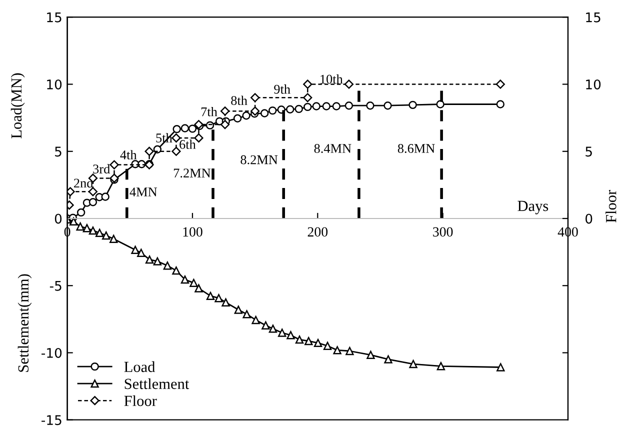  I want to click on y-tick-label: 0, so click(58, 219).